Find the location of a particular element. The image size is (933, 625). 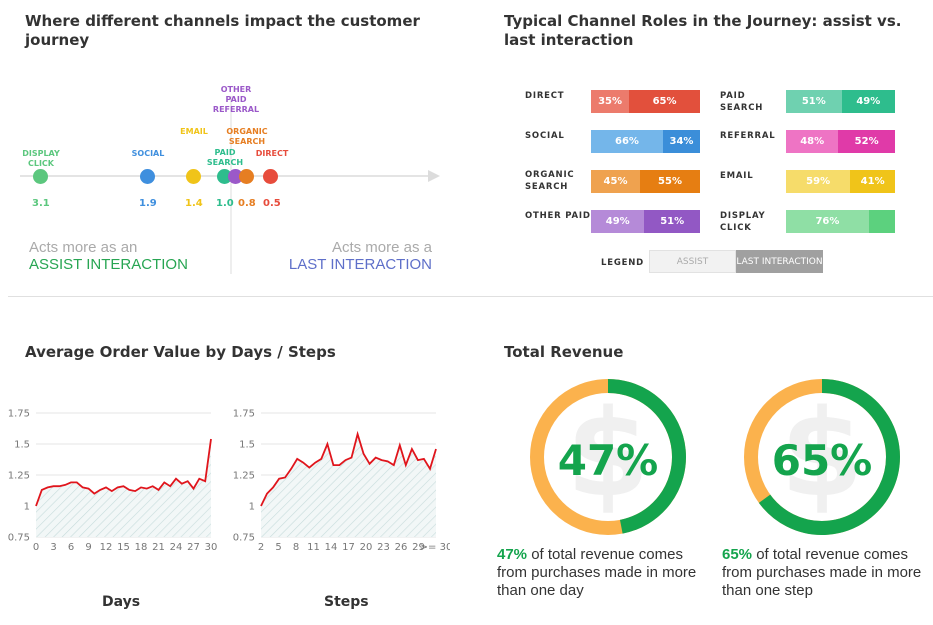

x-tick-label: 30 is located at coordinates (211, 547).